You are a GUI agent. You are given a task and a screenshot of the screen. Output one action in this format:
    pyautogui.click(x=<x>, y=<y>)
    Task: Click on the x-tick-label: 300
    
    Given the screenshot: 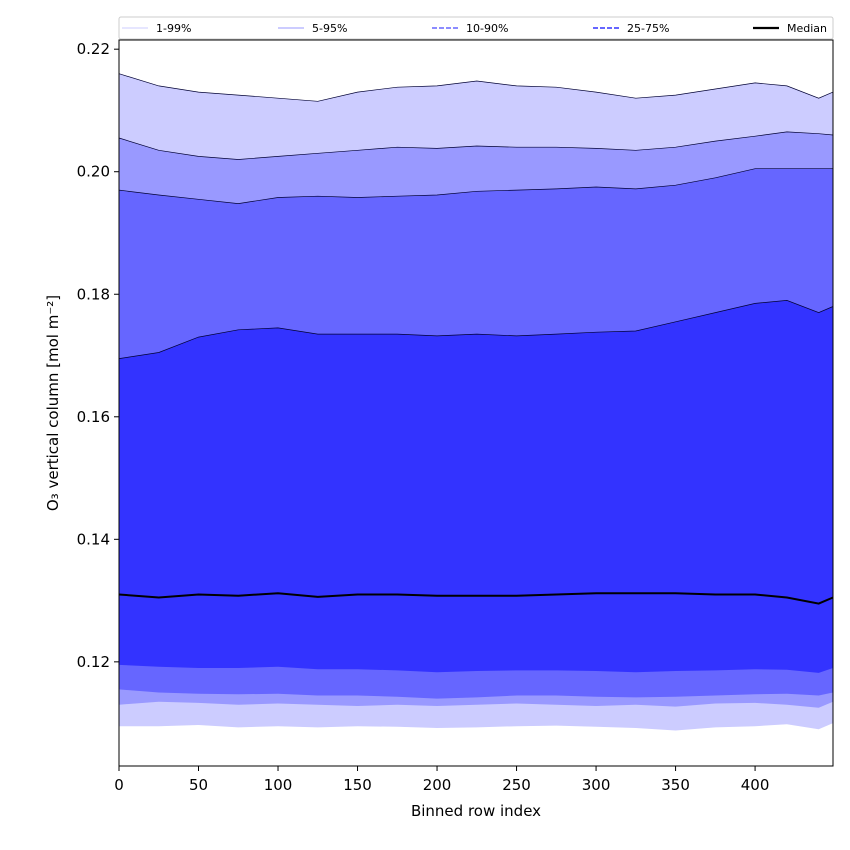 What is the action you would take?
    pyautogui.click(x=596, y=785)
    